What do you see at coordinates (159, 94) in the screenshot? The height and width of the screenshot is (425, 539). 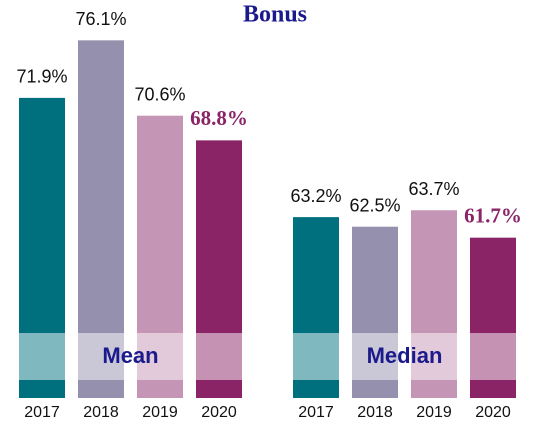 I see `value-label: 70.6%` at bounding box center [159, 94].